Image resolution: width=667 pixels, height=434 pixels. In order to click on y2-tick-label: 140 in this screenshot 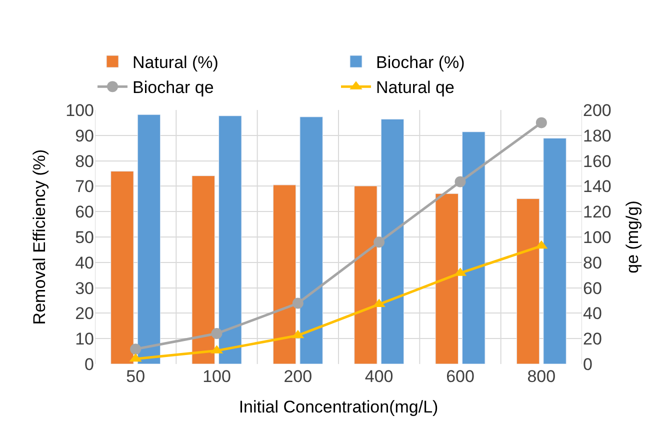, I will do `click(597, 186)`.